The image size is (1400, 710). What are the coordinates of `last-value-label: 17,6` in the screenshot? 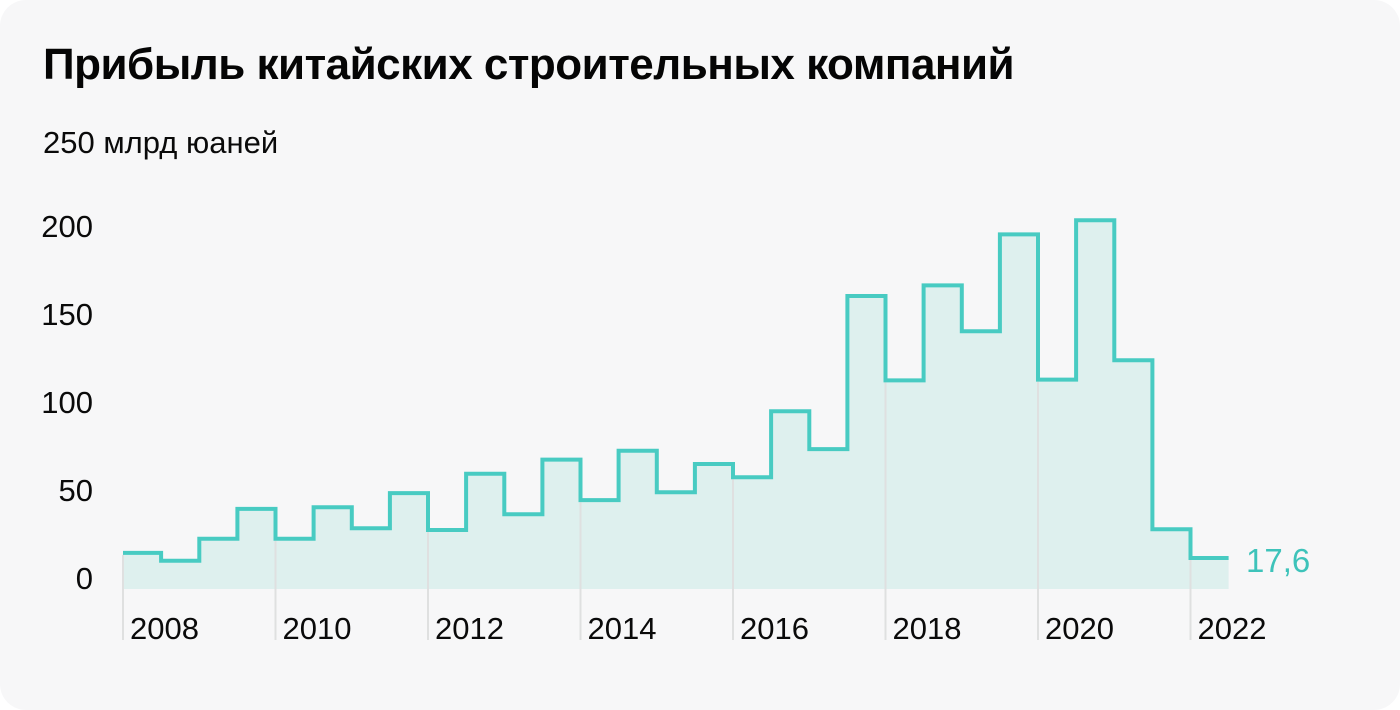 It's located at (1278, 560).